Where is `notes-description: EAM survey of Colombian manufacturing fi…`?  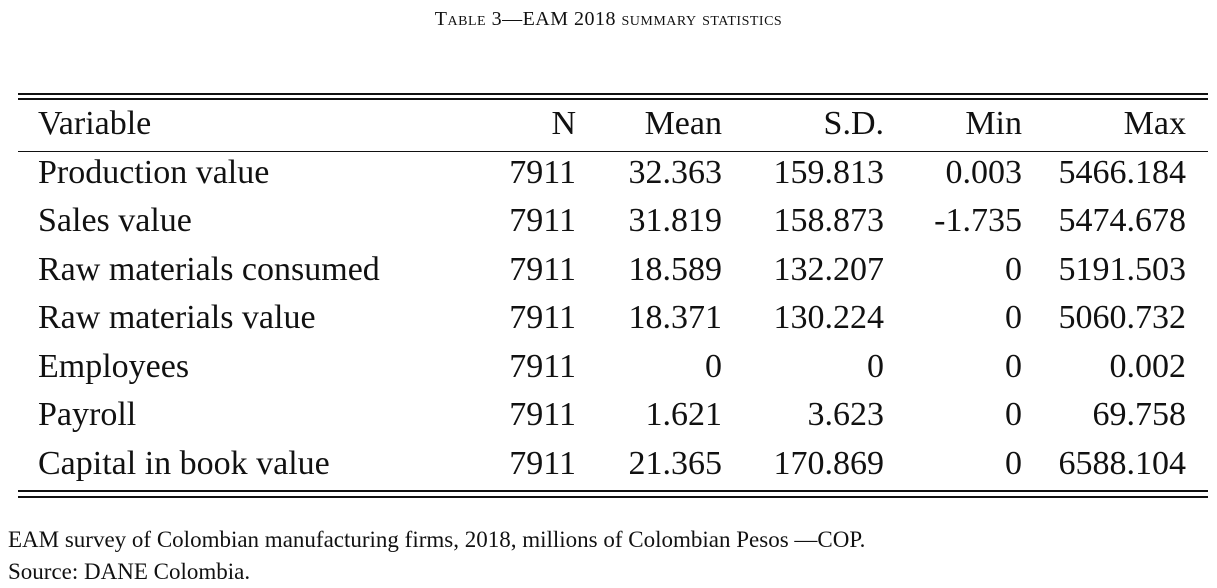
notes-description: EAM survey of Colombian manufacturing fi… is located at coordinates (437, 539).